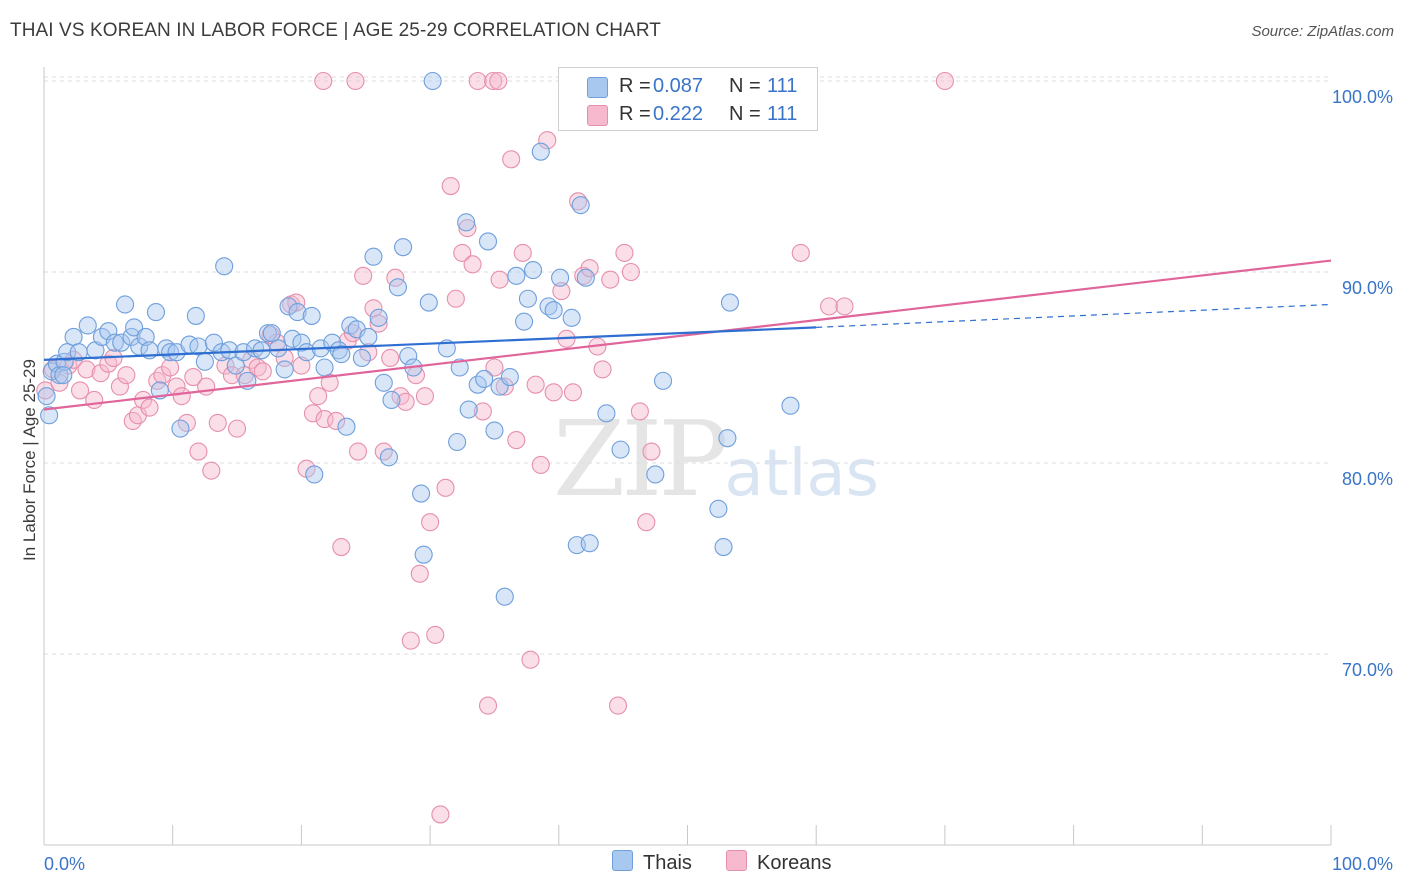 The height and width of the screenshot is (892, 1406). I want to click on x-tick-label: 100.0%, so click(1362, 864).